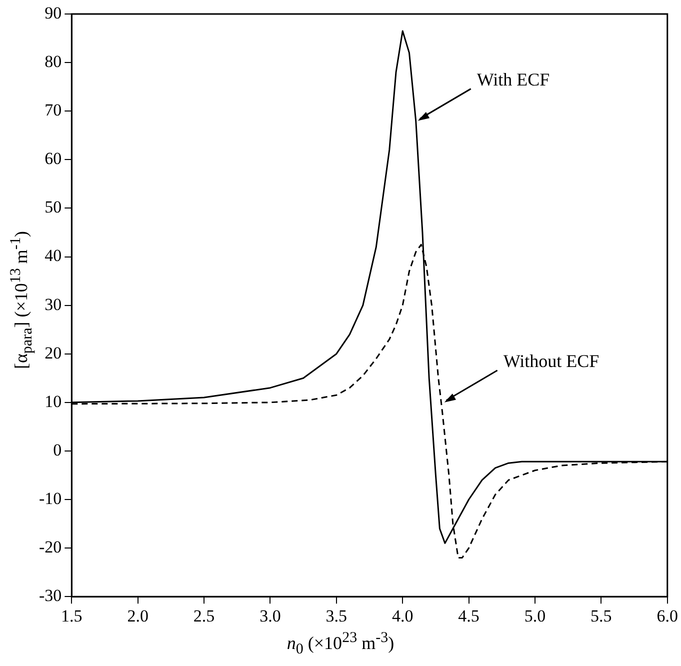 The width and height of the screenshot is (681, 666). I want to click on y-tick-label: 70, so click(53, 110).